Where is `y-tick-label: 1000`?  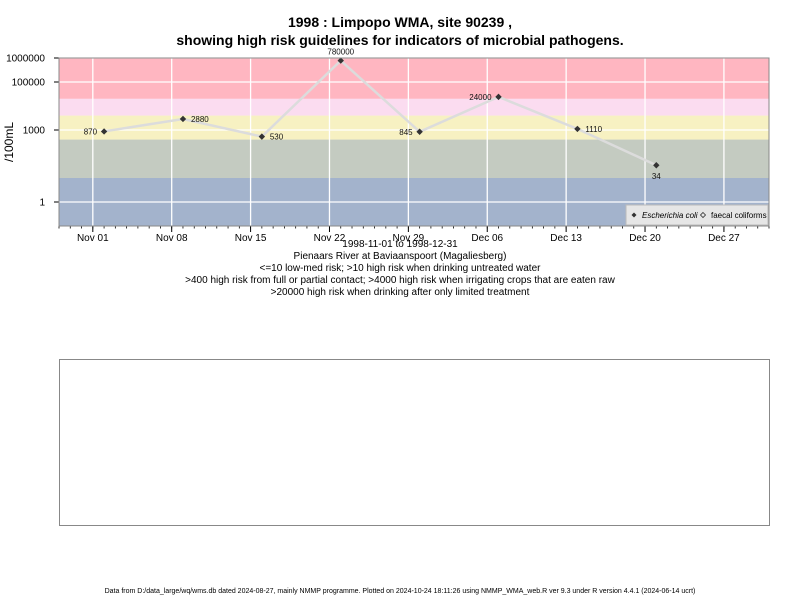
y-tick-label: 1000 is located at coordinates (34, 131).